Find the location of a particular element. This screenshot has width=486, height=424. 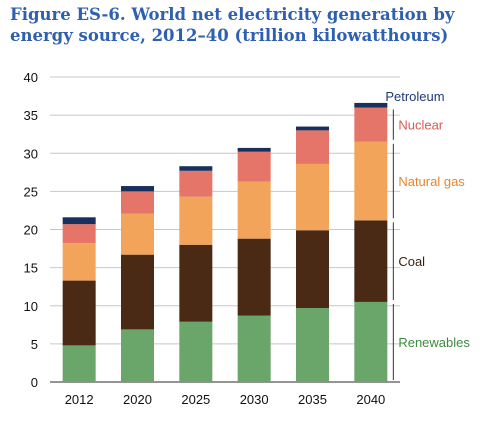

y-tick-label: 5 is located at coordinates (34, 344).